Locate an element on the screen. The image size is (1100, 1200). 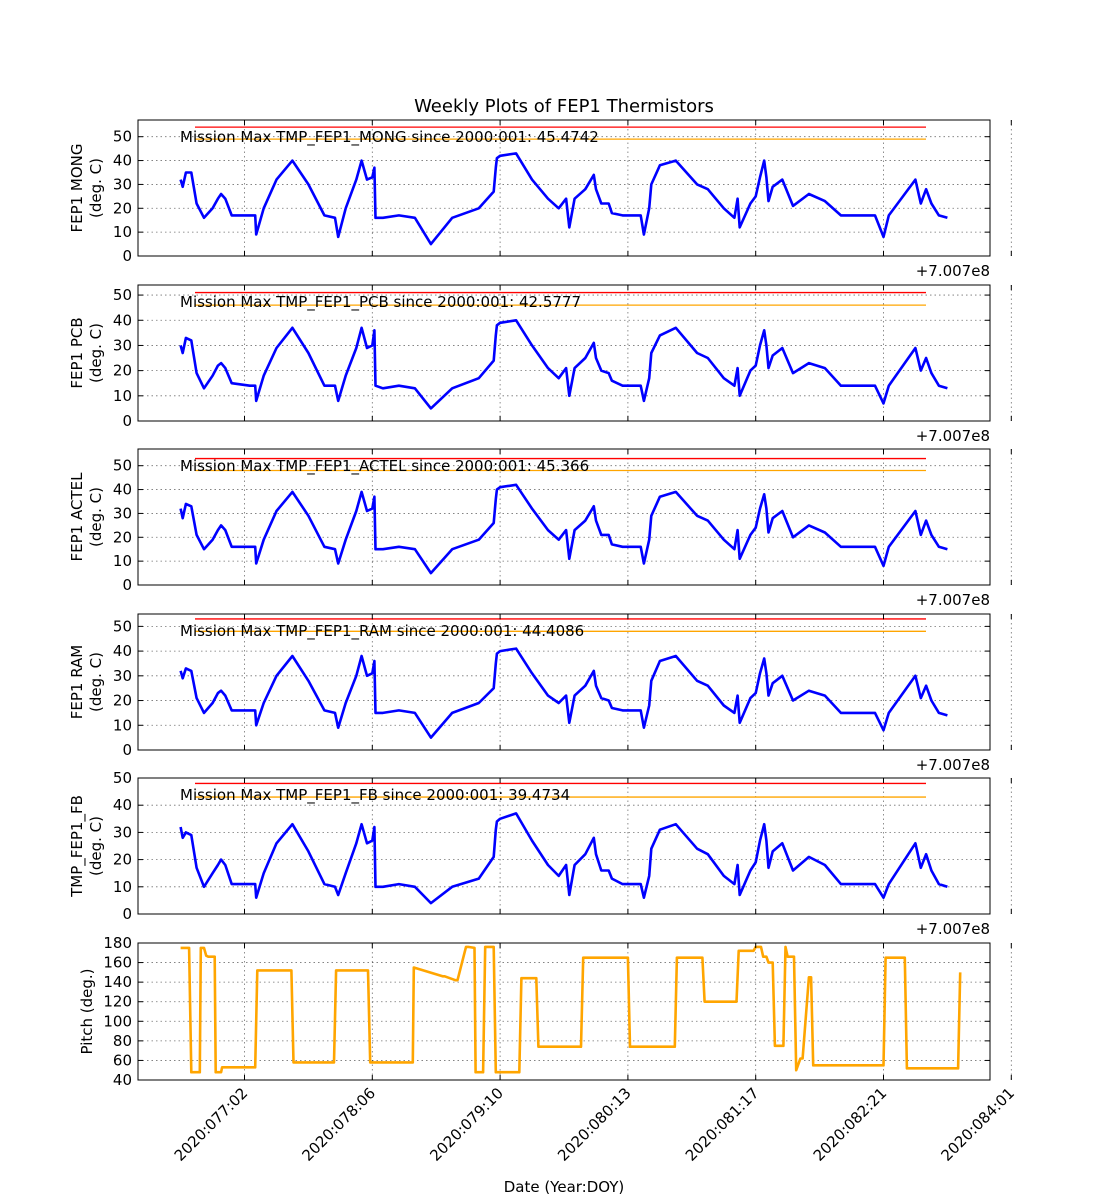
y-tick-label: 120 is located at coordinates (117, 1002).